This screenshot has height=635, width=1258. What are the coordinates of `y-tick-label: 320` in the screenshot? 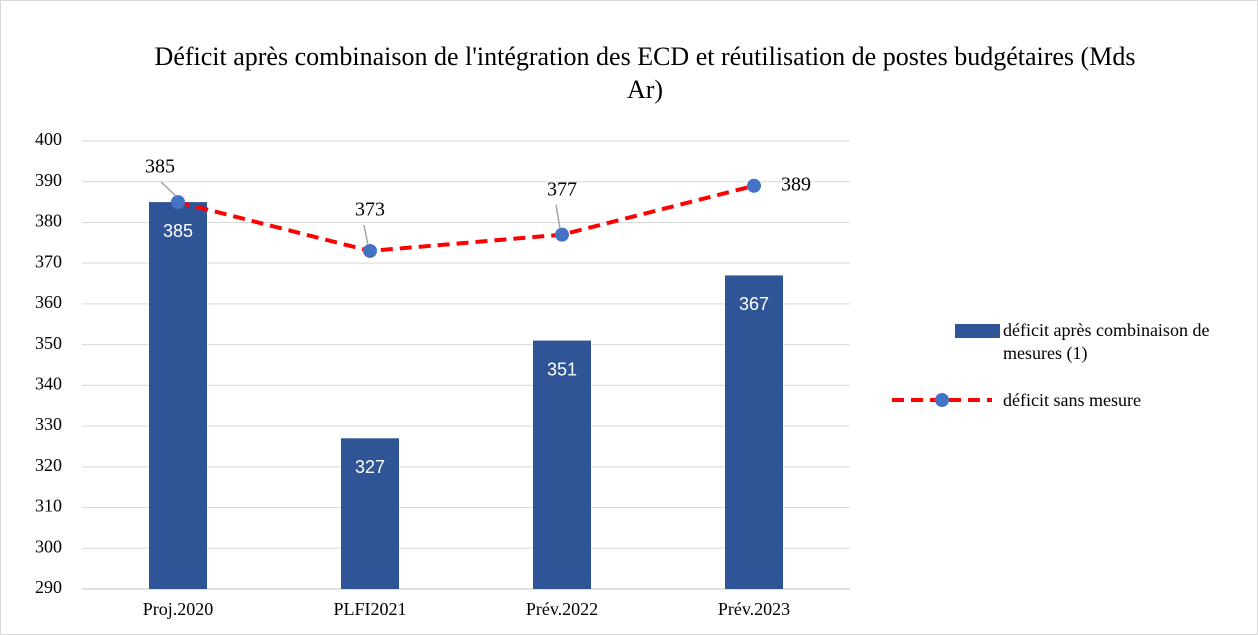 It's located at (48, 465).